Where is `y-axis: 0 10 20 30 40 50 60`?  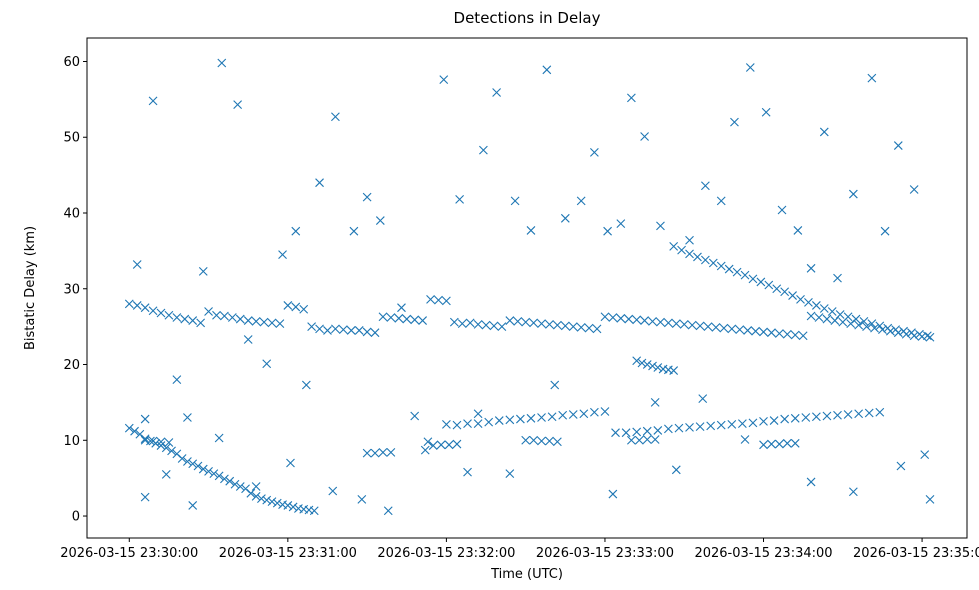
y-axis: 0 10 20 30 40 50 60 is located at coordinates (75, 290).